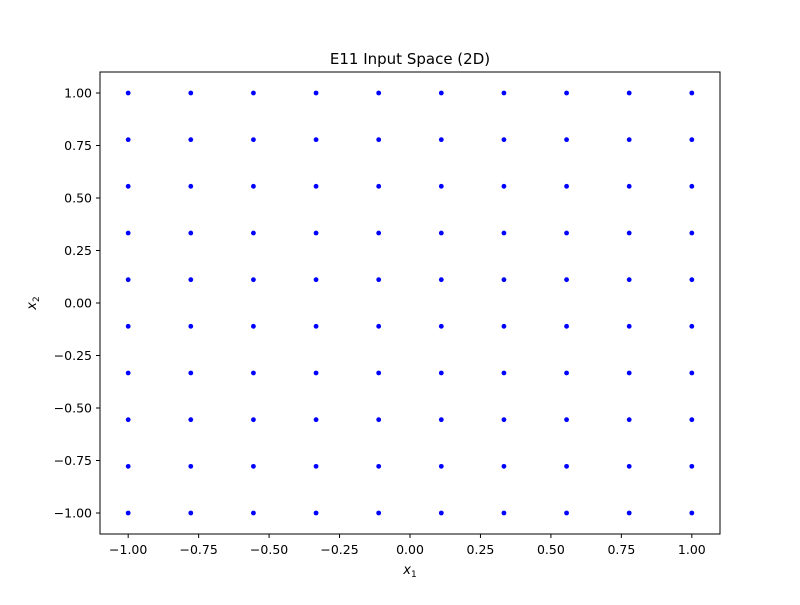 This screenshot has width=800, height=605. I want to click on y-tick-label: 1.00, so click(78, 93).